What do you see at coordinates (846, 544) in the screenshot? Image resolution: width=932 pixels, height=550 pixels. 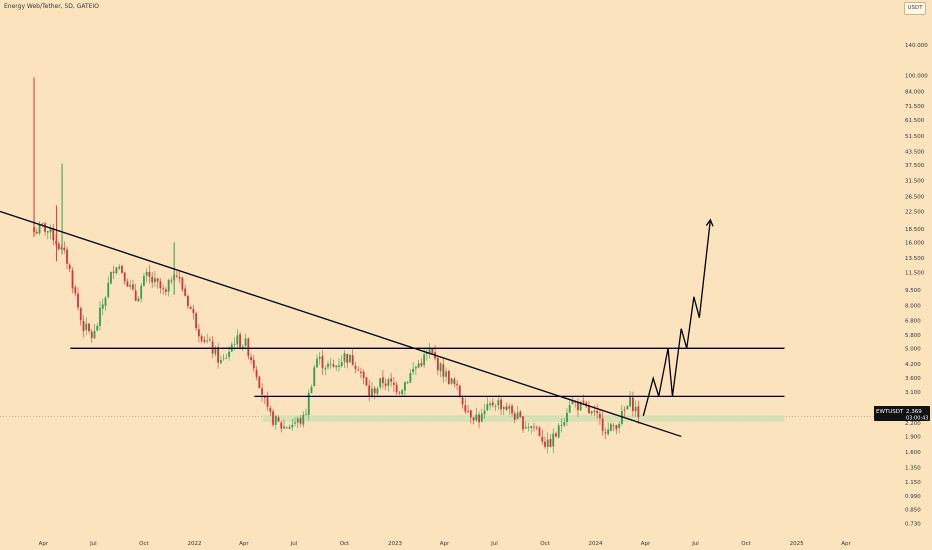 I see `x-tick-label: Apr` at bounding box center [846, 544].